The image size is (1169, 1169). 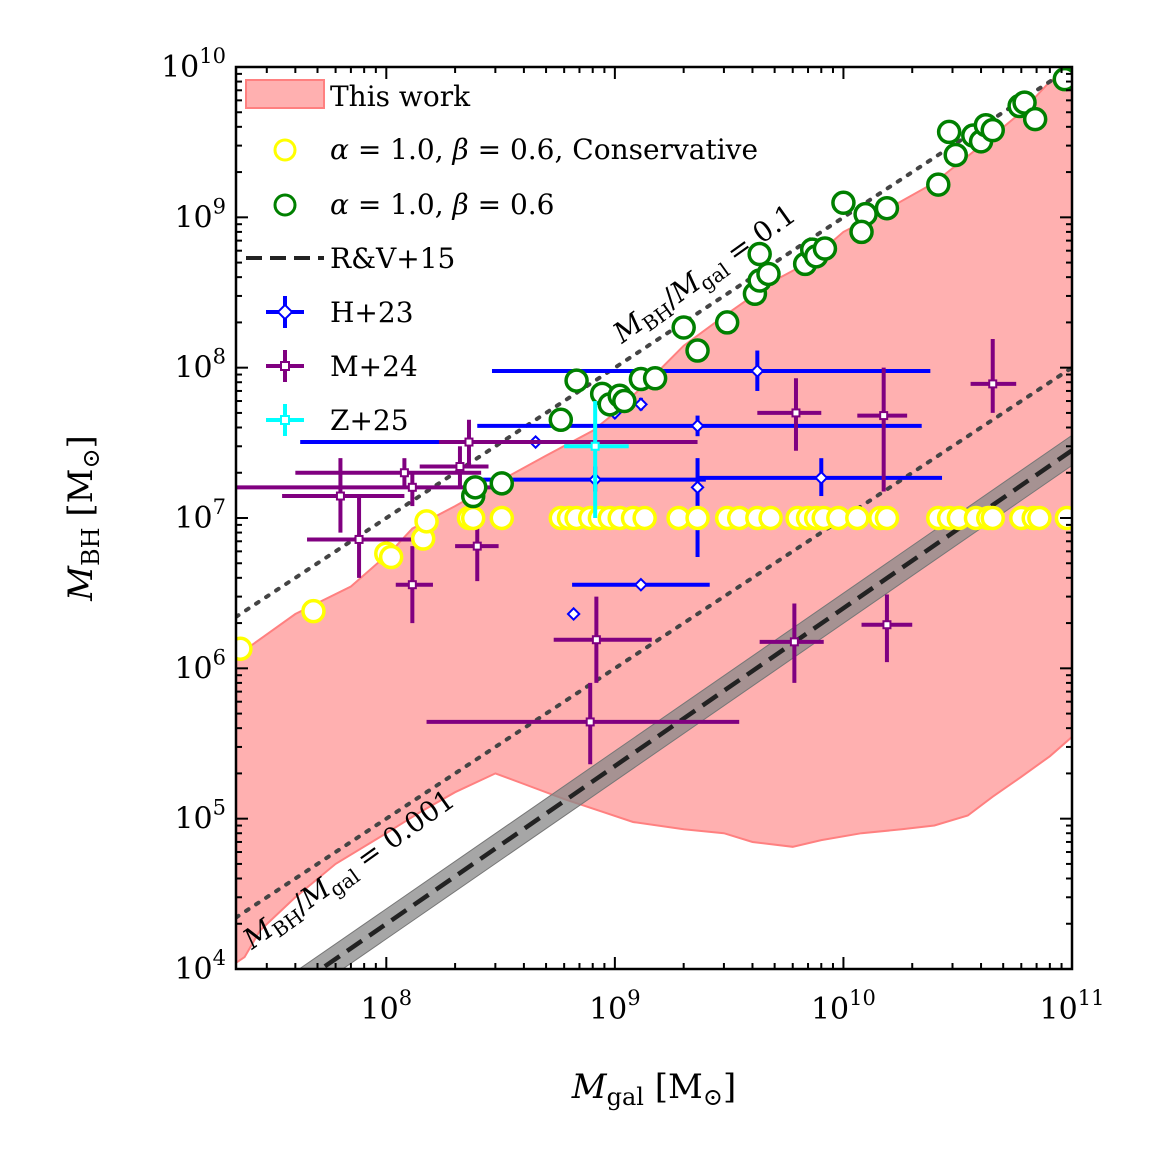 I want to click on y-tick-label: 10⁹, so click(x=200, y=214).